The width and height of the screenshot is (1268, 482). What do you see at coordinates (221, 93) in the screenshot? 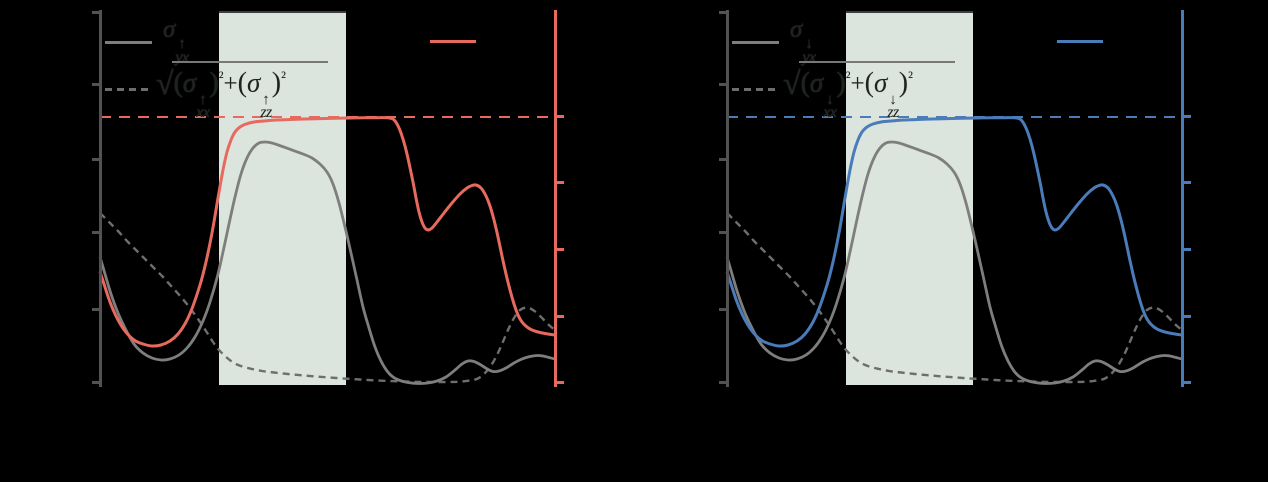
I see `legend-denominator-formula: √(σ ↑ xx)²+(σ ↑ zz)²` at bounding box center [221, 93].